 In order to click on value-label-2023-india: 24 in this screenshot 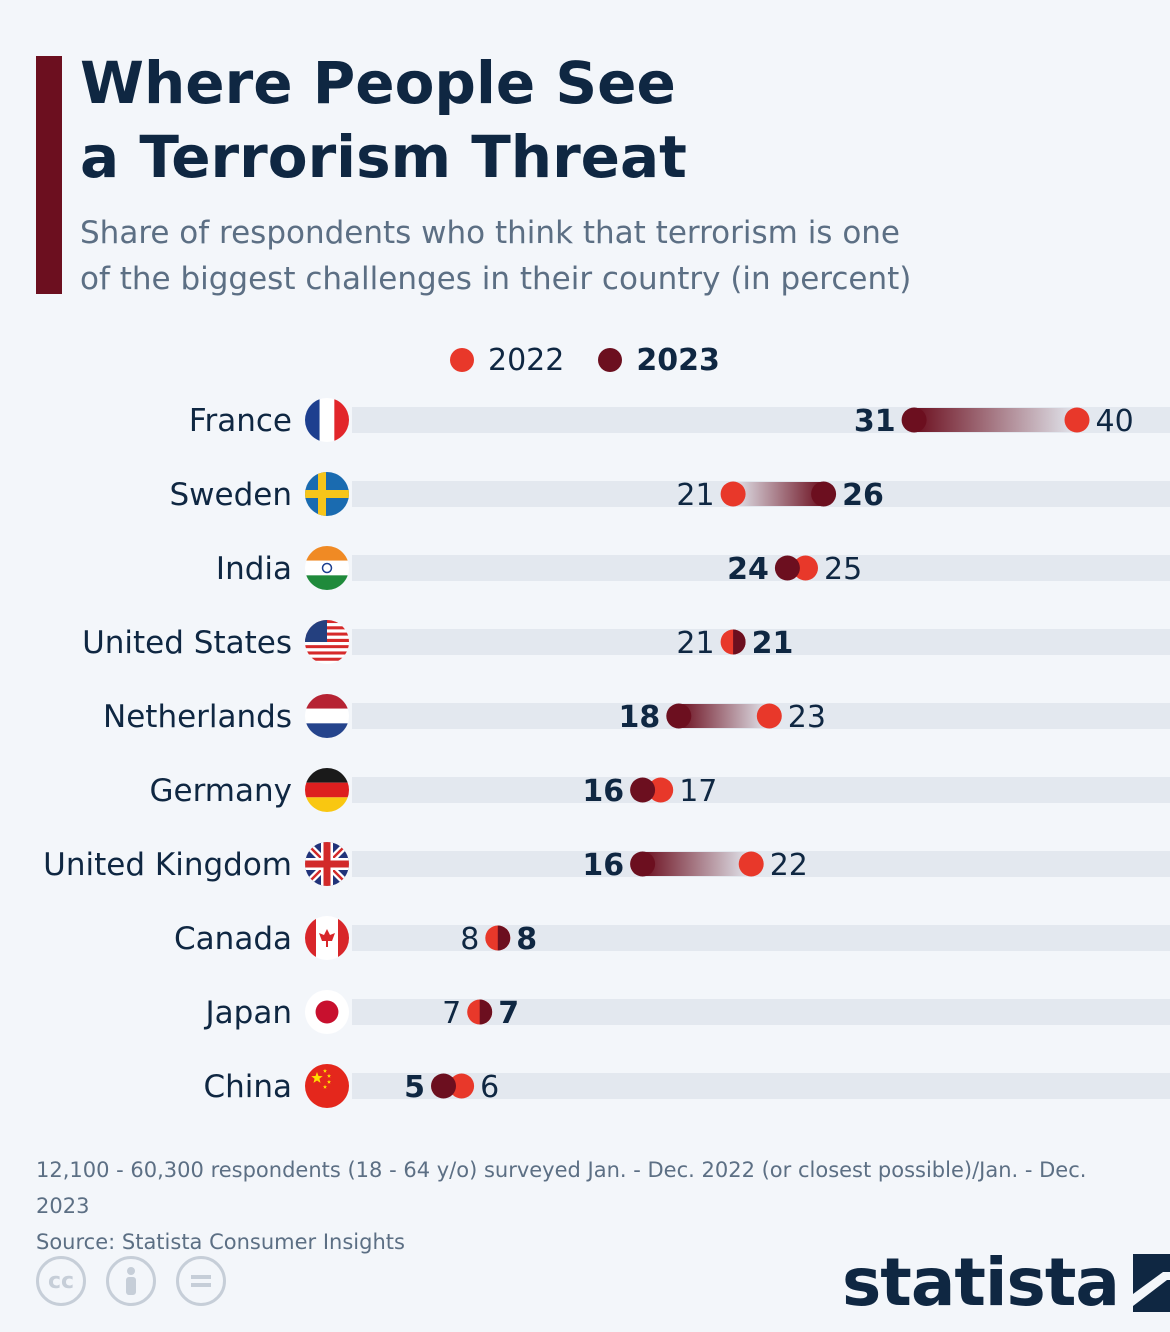, I will do `click(748, 569)`.